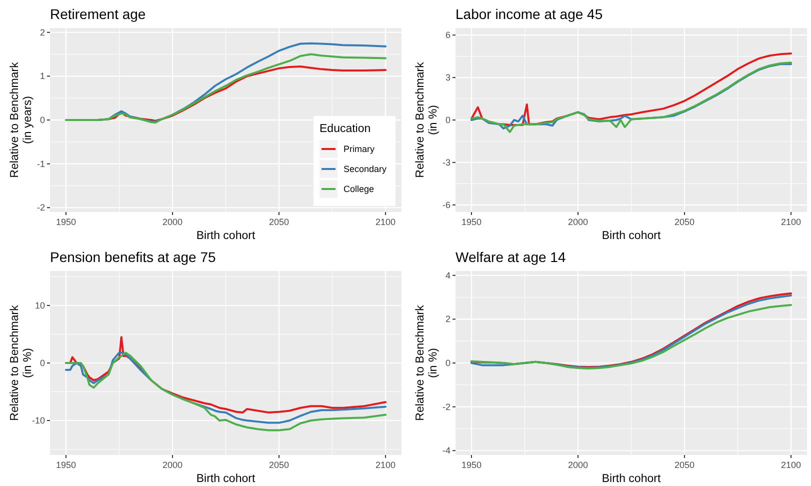  Describe the element at coordinates (446, 205) in the screenshot. I see `y-tick-label: -6` at that location.